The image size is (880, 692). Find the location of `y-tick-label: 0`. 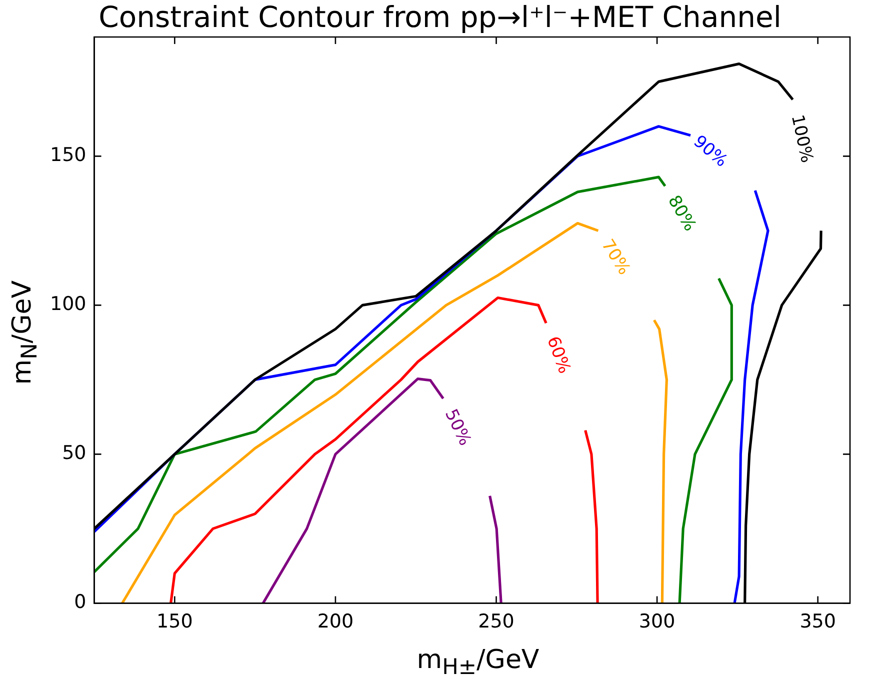

y-tick-label: 0 is located at coordinates (80, 602).